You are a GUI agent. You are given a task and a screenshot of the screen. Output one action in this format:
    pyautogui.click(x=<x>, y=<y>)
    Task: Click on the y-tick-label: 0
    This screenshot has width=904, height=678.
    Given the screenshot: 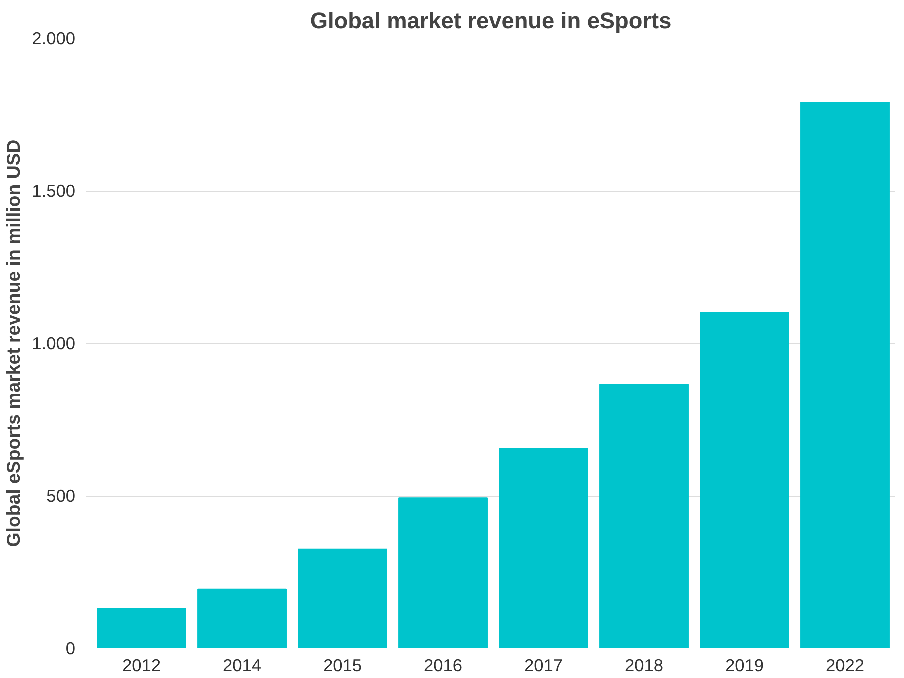 What is the action you would take?
    pyautogui.click(x=71, y=648)
    